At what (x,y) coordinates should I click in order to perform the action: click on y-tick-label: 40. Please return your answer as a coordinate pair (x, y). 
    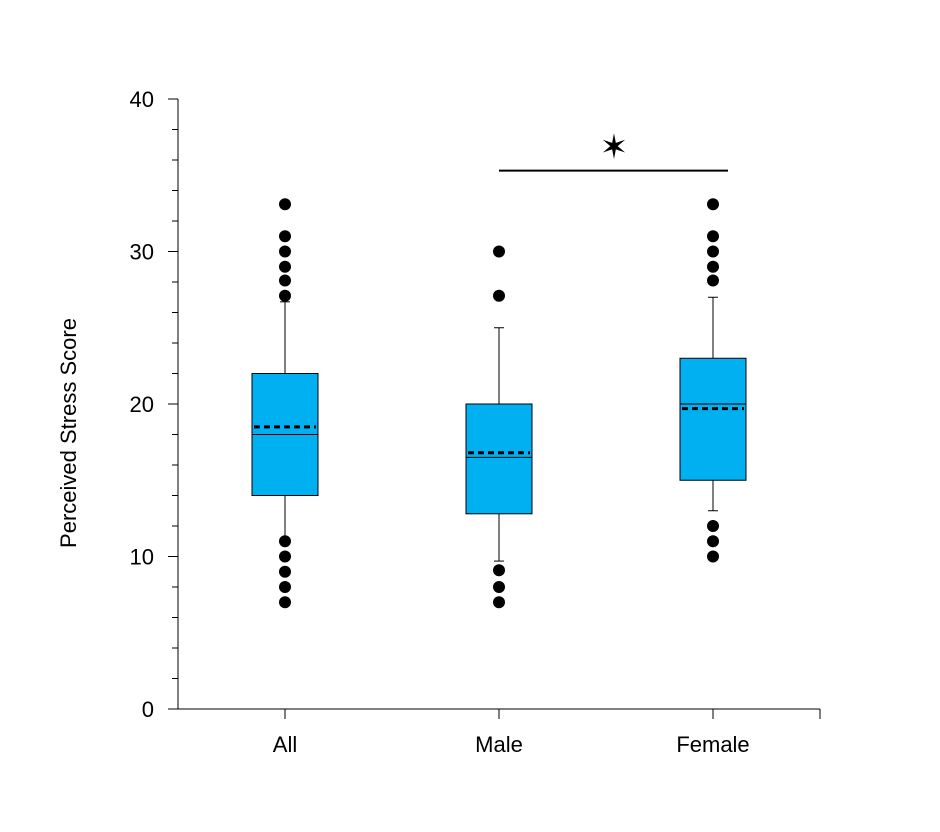
    Looking at the image, I should click on (142, 99).